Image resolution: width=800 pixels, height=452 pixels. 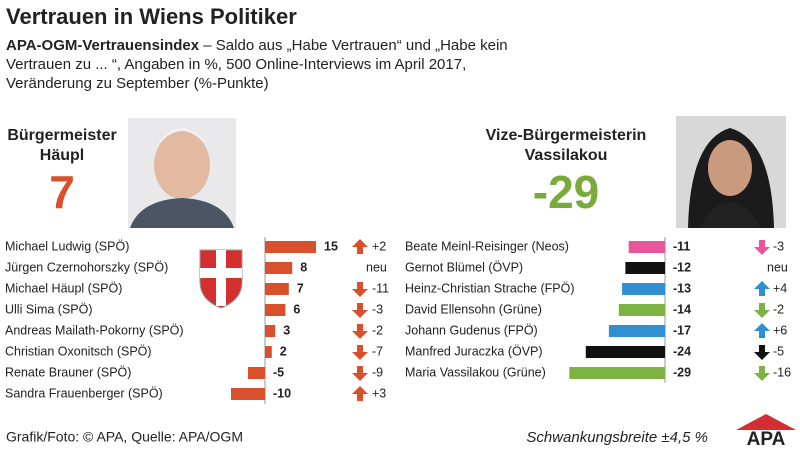 What do you see at coordinates (682, 309) in the screenshot?
I see `value-label: -14` at bounding box center [682, 309].